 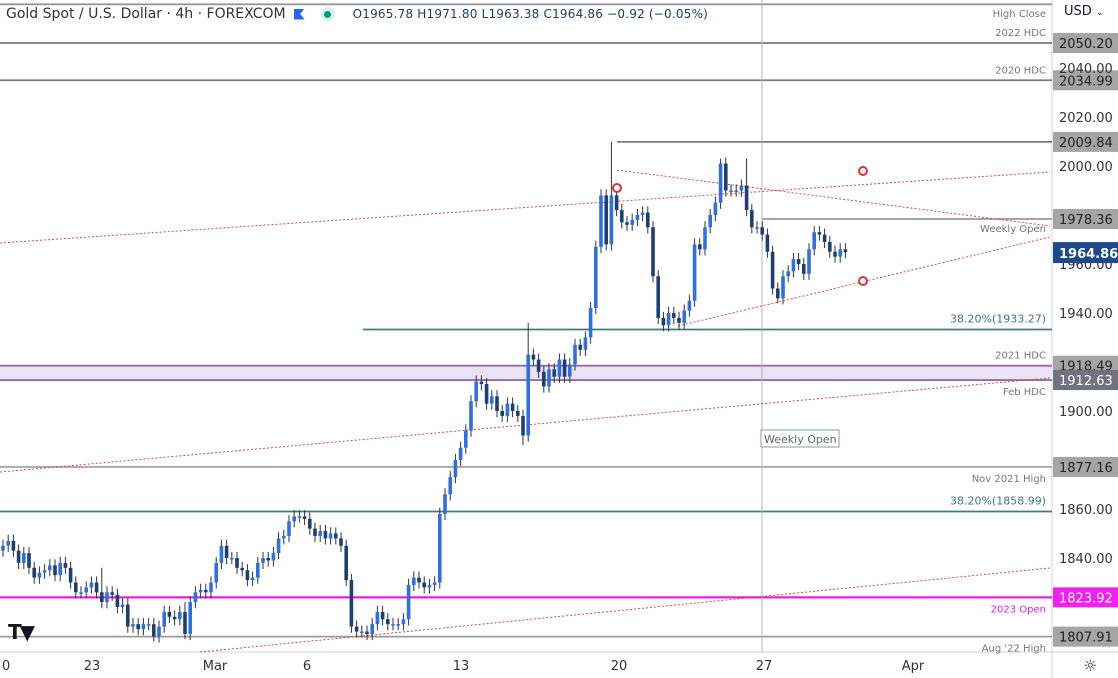 What do you see at coordinates (299, 14) in the screenshot?
I see `flag-icon` at bounding box center [299, 14].